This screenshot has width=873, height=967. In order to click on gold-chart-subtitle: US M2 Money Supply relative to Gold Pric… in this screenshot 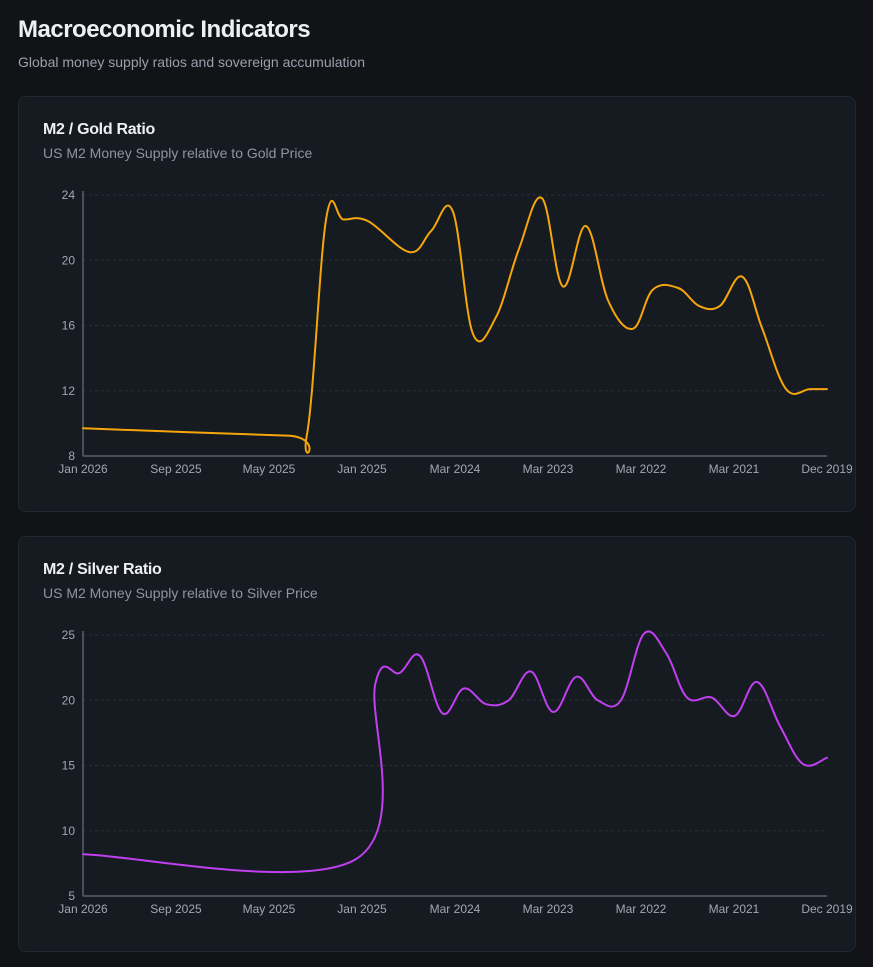, I will do `click(178, 153)`.